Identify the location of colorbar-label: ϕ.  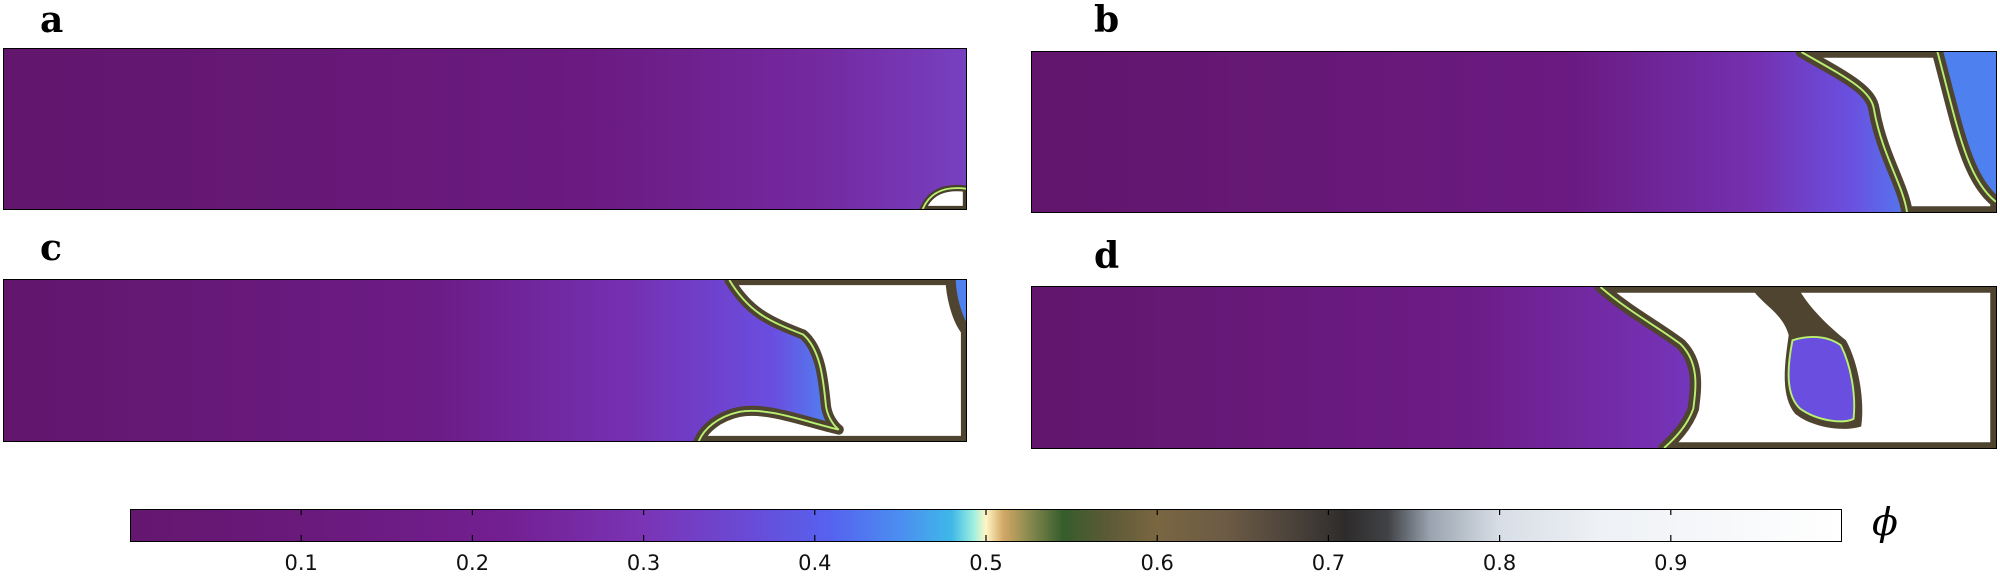
(1885, 522).